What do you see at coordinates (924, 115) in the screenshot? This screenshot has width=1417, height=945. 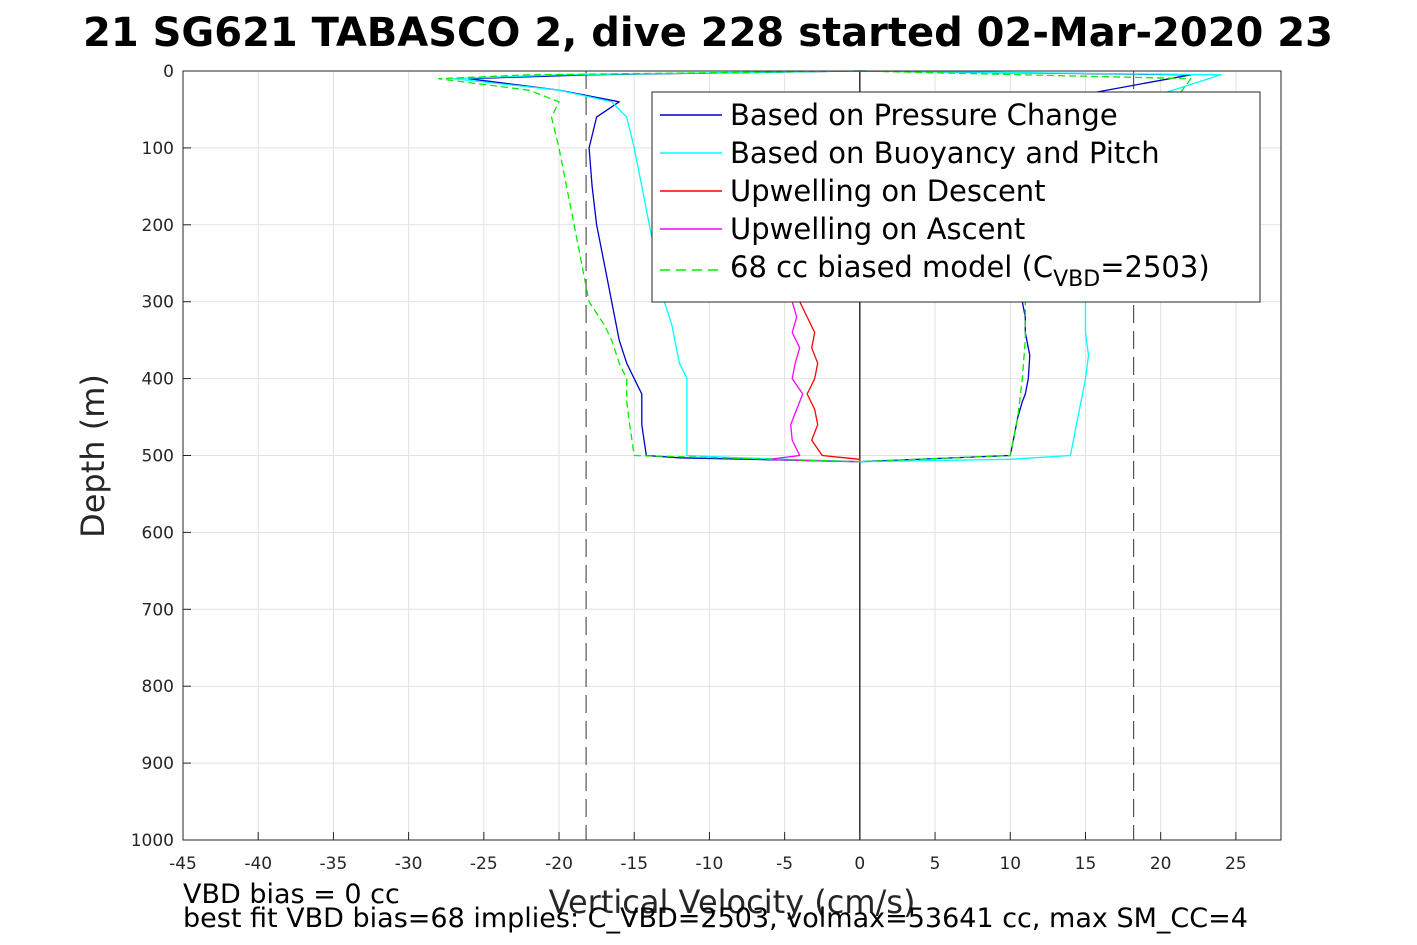 I see `legend-label-pressure: Based on Pressure Change` at bounding box center [924, 115].